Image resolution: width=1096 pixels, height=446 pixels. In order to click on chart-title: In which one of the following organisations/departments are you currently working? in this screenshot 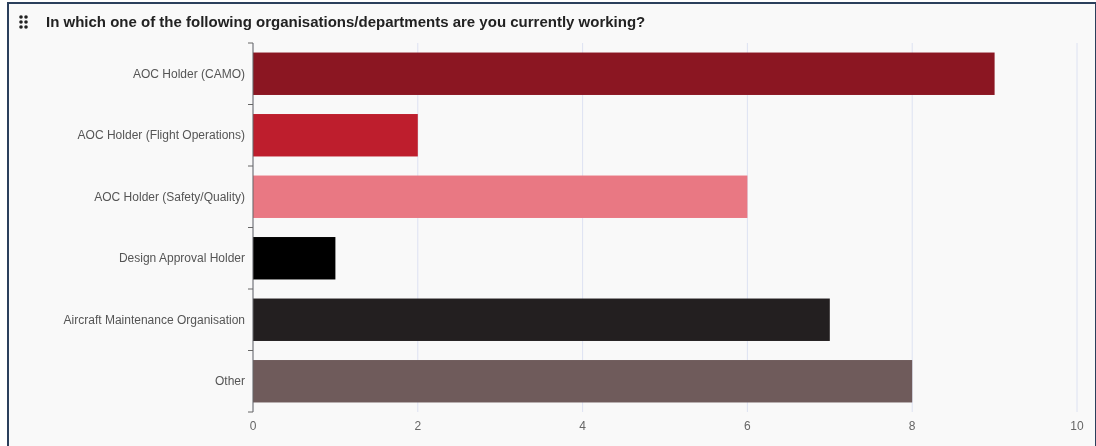, I will do `click(346, 21)`.